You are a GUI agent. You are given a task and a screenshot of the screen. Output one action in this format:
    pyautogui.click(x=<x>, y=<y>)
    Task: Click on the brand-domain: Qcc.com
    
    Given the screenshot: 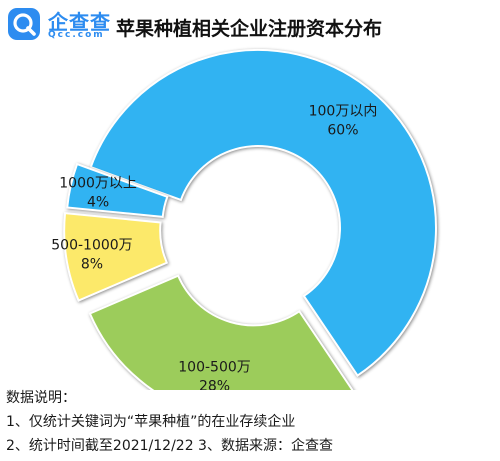 What is the action you would take?
    pyautogui.click(x=76, y=35)
    